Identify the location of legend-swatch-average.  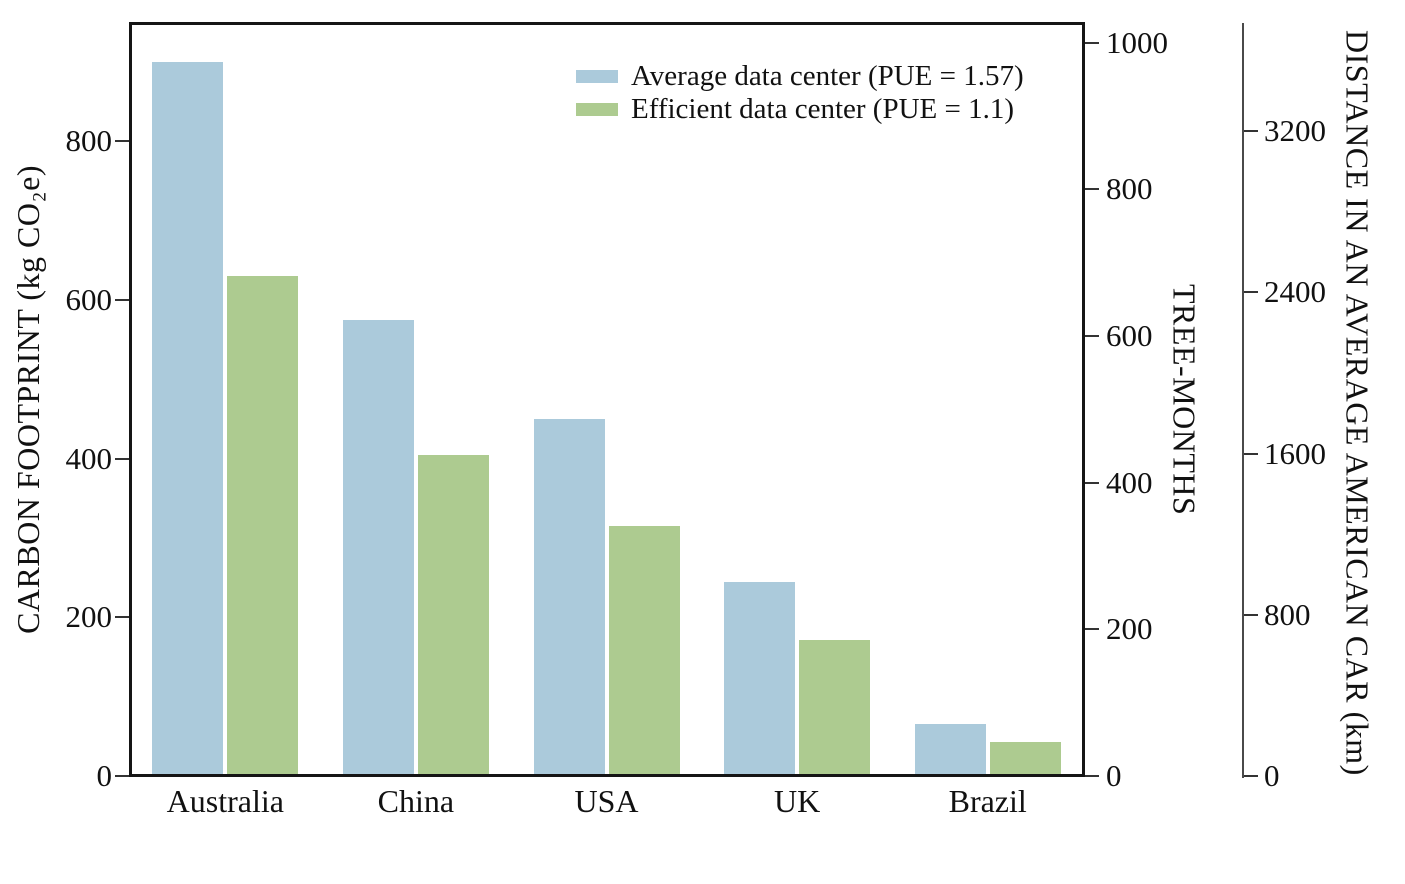
(597, 76).